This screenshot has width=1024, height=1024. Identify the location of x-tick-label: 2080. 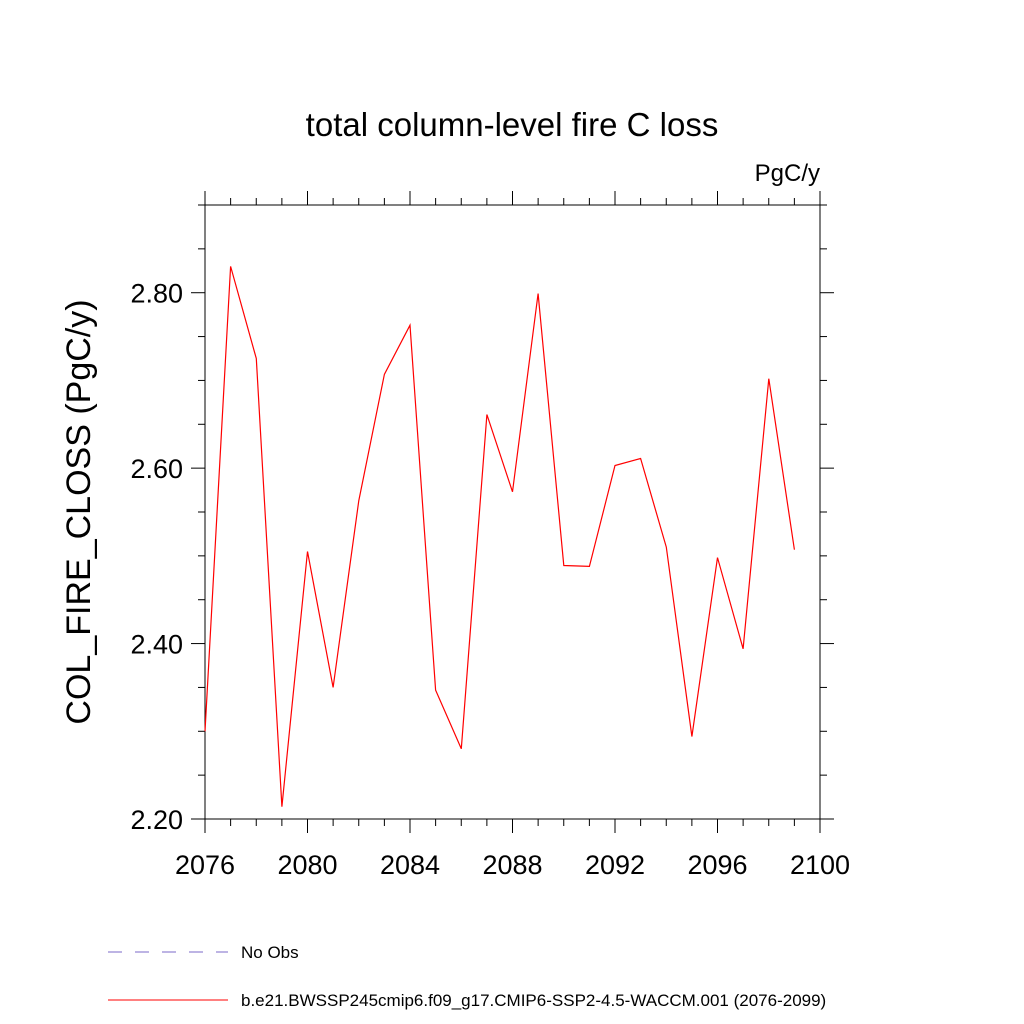
(307, 865).